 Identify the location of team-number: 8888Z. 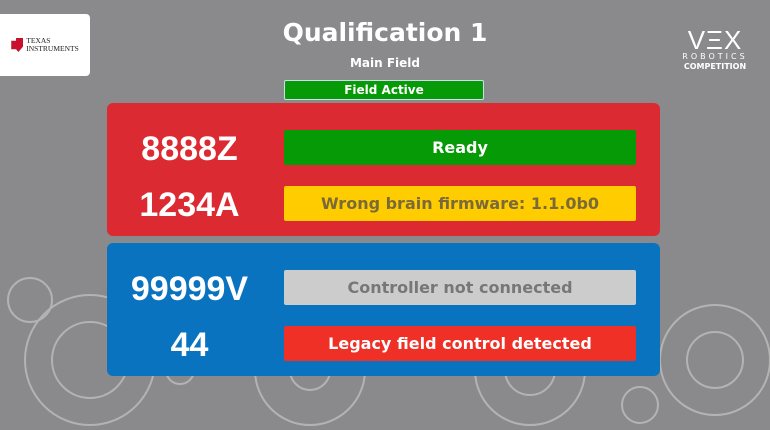
(189, 149).